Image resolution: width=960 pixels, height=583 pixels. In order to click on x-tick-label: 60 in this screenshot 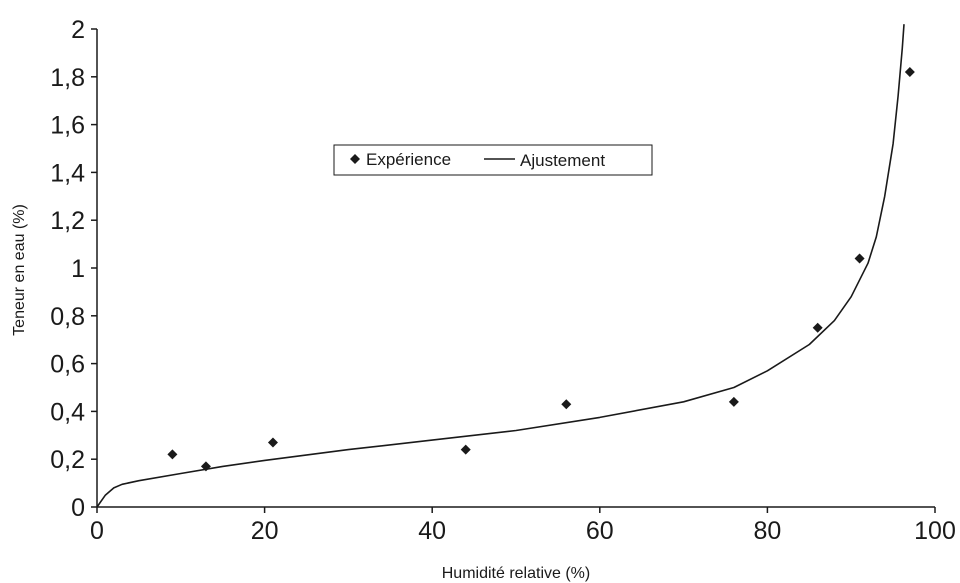, I will do `click(600, 531)`.